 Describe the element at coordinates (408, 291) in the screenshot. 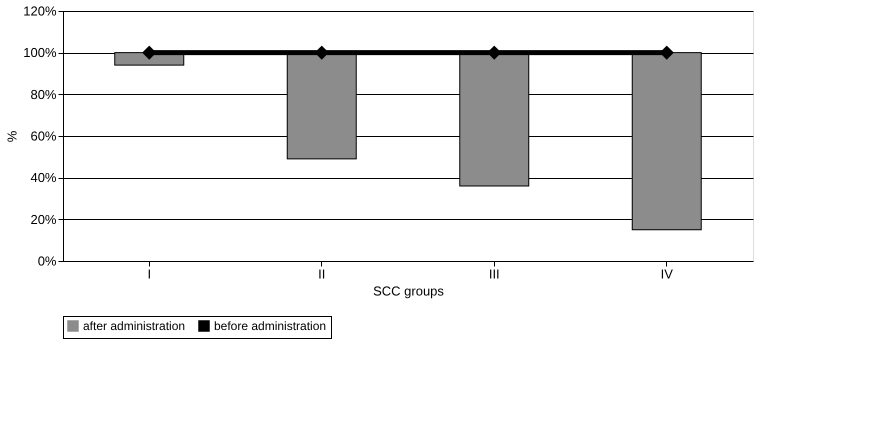

I see `x-axis-title: SCC groups` at that location.